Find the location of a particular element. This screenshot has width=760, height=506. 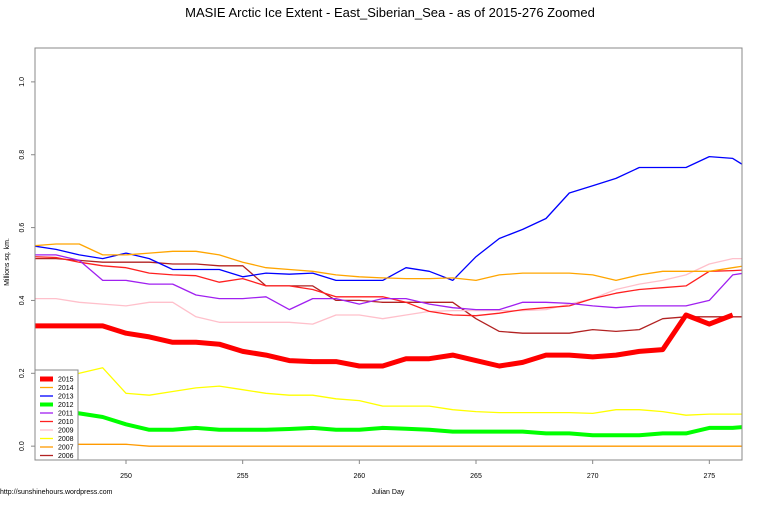

legend-box is located at coordinates (56, 415).